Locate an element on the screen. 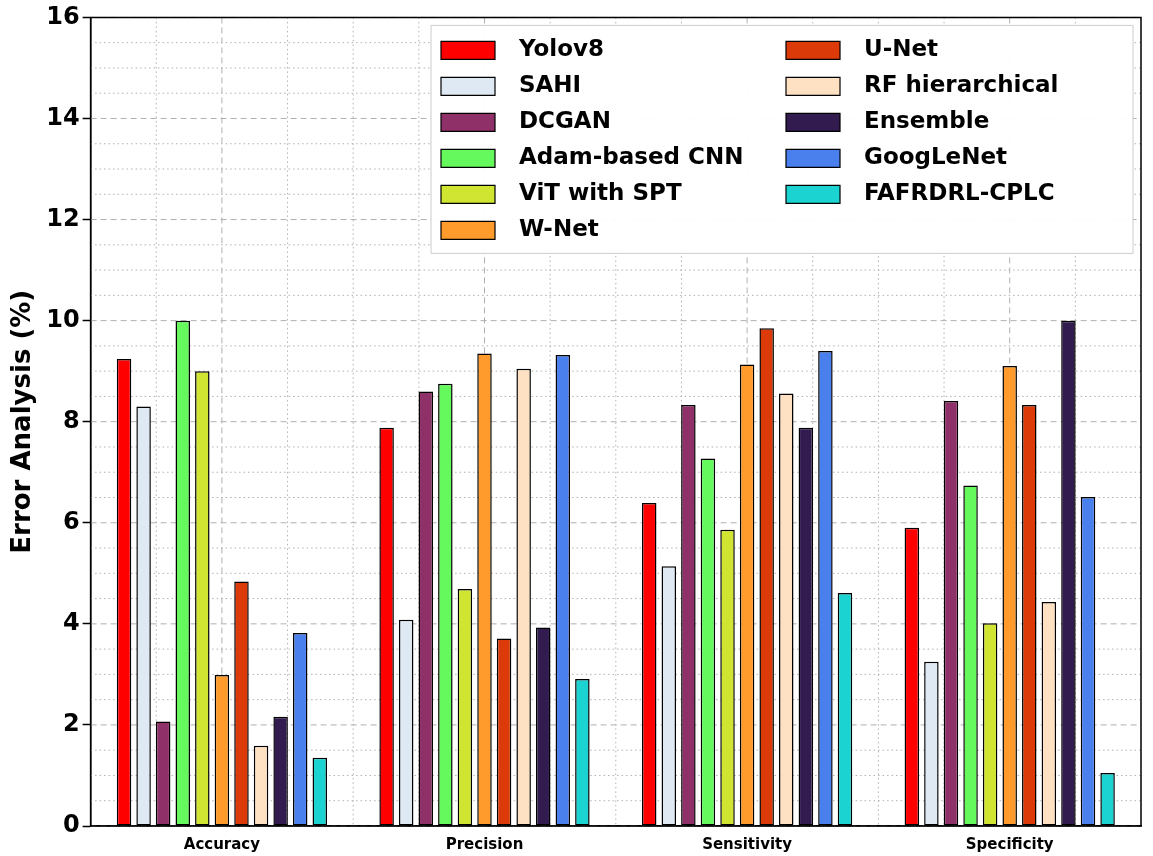 The image size is (1153, 856). y-tick-label: 16 is located at coordinates (63, 15).